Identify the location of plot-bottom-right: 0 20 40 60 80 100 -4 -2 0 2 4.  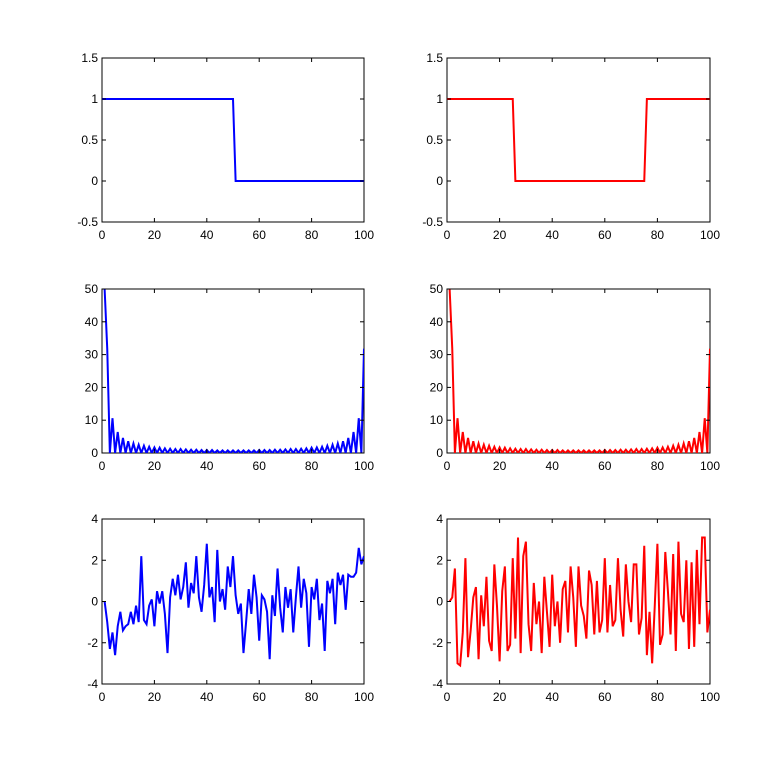
(576, 608).